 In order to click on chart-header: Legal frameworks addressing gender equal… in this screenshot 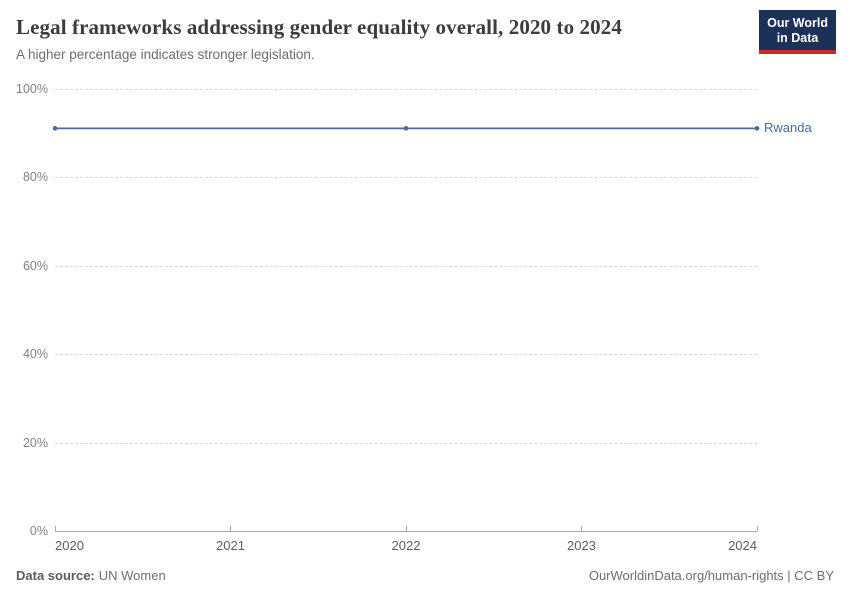, I will do `click(383, 38)`.